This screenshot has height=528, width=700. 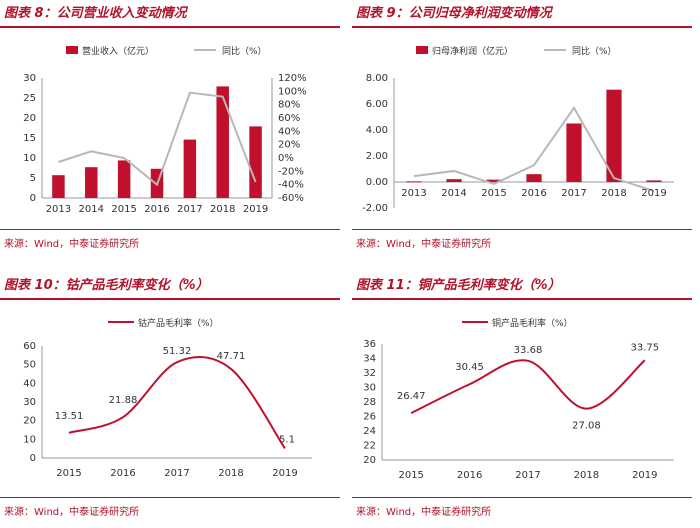 What do you see at coordinates (231, 356) in the screenshot?
I see `data-label: 47.71` at bounding box center [231, 356].